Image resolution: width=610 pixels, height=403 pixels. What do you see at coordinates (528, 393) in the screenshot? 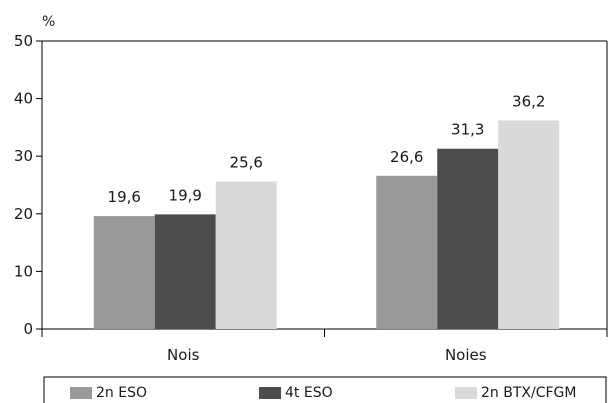
I see `legend-label: 2n BTX/CFGM` at bounding box center [528, 393].